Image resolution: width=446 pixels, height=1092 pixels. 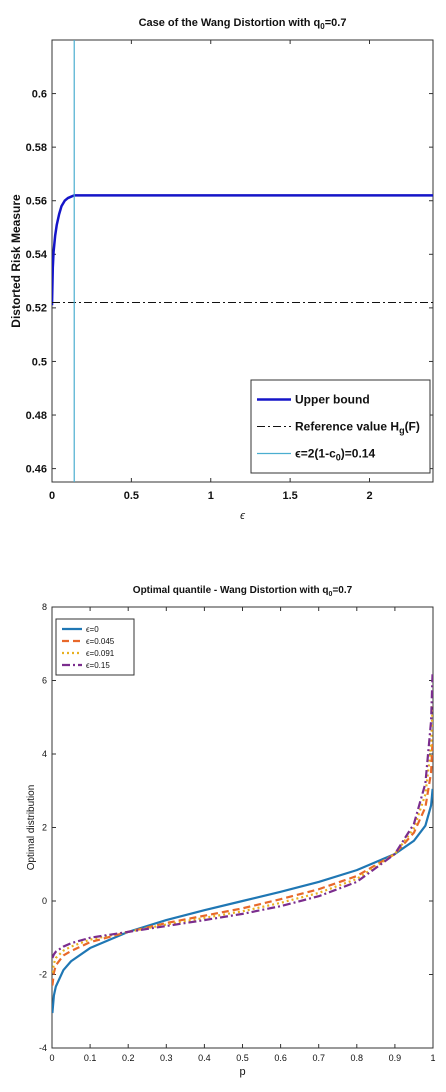 What do you see at coordinates (92, 629) in the screenshot?
I see `legend-entry: ϵ=0` at bounding box center [92, 629].